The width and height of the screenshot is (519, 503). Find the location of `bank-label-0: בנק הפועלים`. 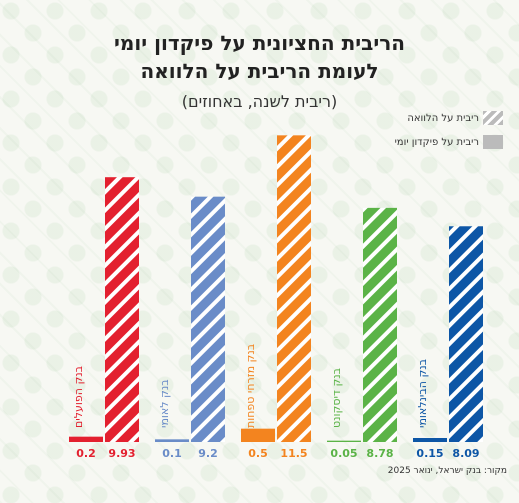

bank-label-0: בנק הפועלים is located at coordinates (78, 397).